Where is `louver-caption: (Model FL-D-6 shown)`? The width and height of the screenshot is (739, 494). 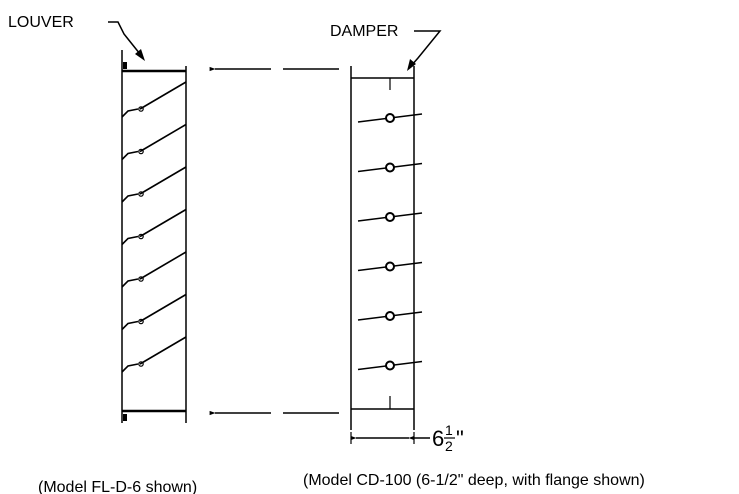 louver-caption: (Model FL-D-6 shown) is located at coordinates (117, 486).